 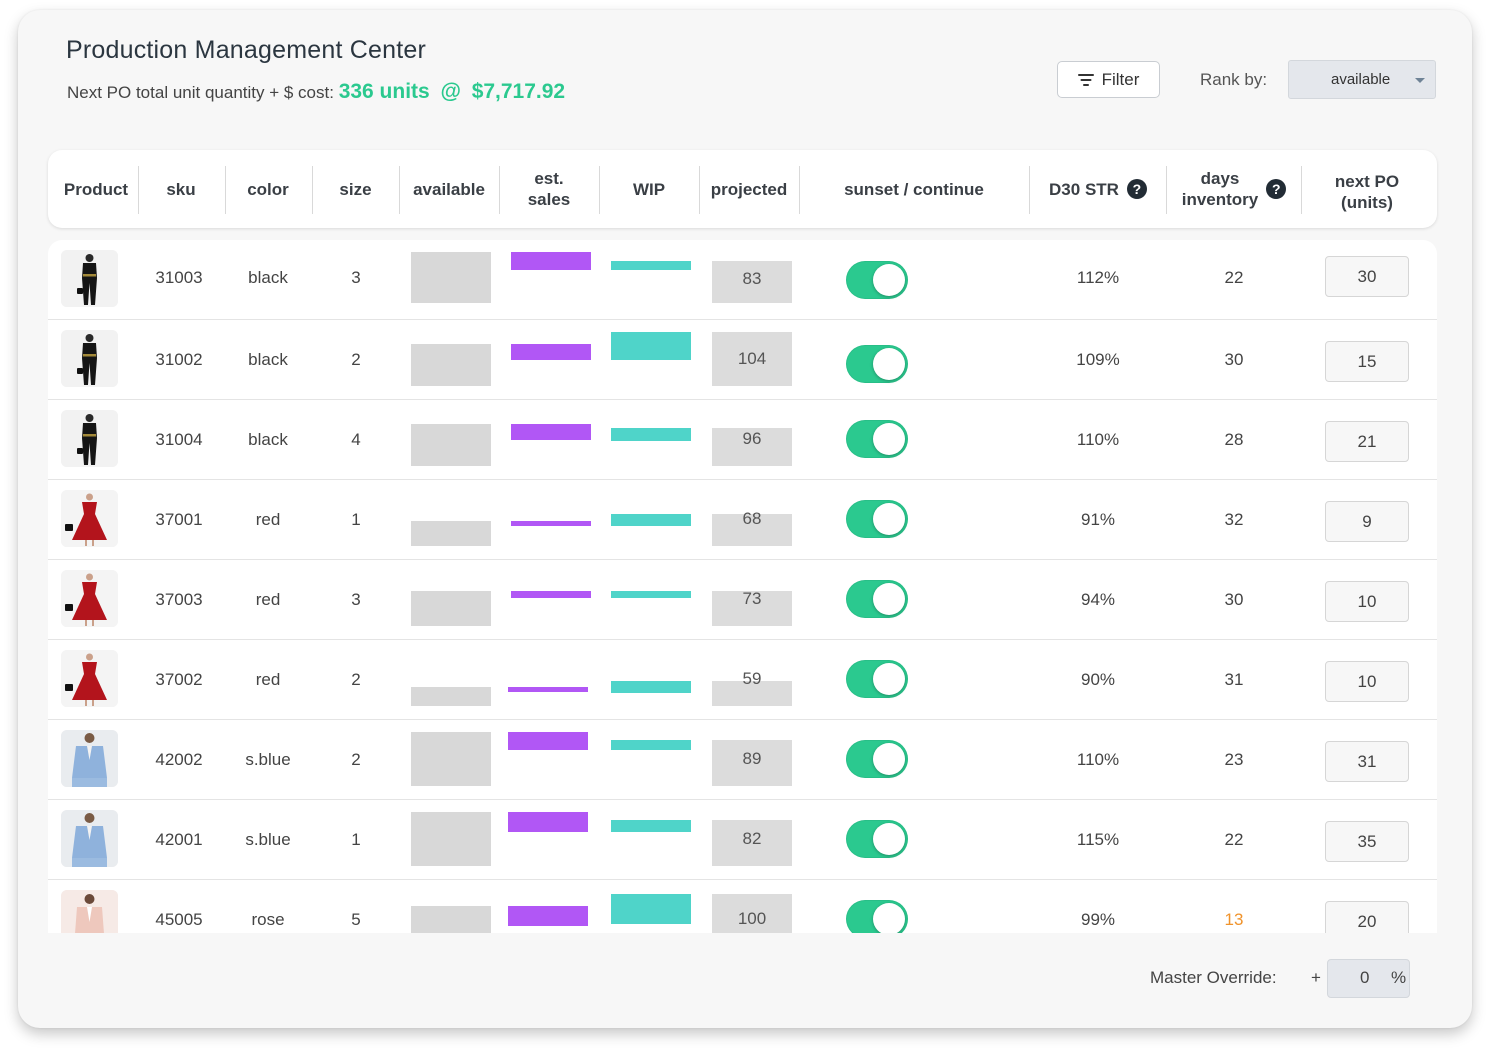 I want to click on col-wip: WIP, so click(x=649, y=189).